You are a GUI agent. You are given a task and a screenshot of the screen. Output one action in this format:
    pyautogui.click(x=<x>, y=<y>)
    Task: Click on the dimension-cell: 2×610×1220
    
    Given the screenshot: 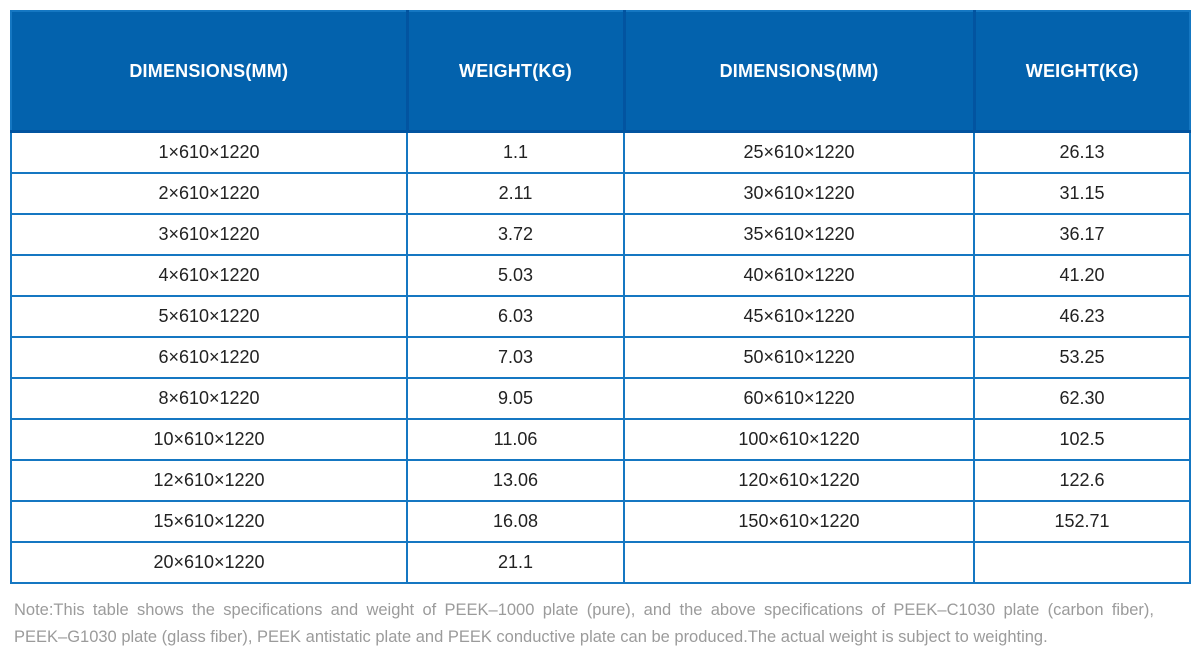 What is the action you would take?
    pyautogui.click(x=209, y=193)
    